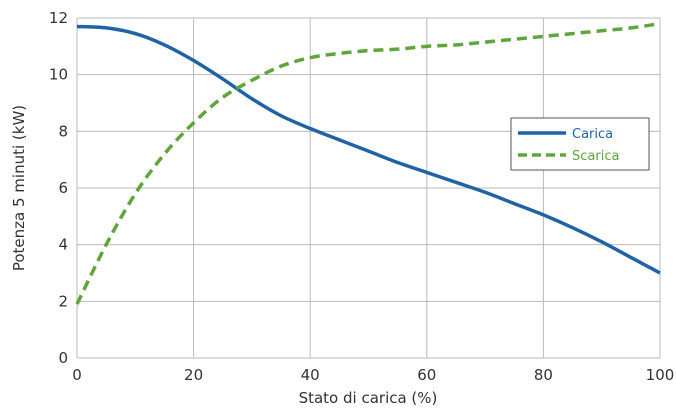 This screenshot has height=408, width=676. I want to click on x-tick-label: 80, so click(543, 375).